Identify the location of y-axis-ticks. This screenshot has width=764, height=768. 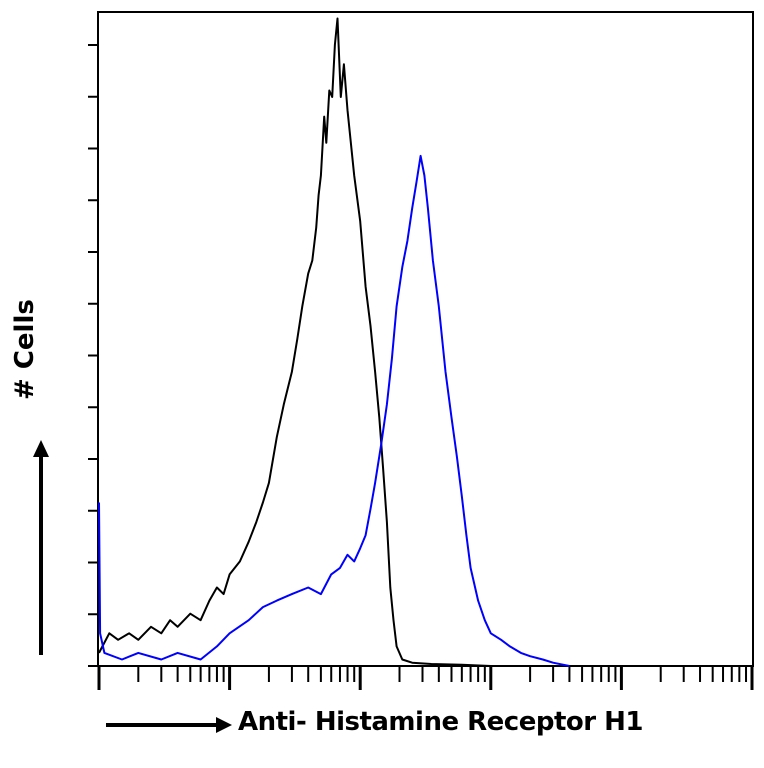
(93, 355).